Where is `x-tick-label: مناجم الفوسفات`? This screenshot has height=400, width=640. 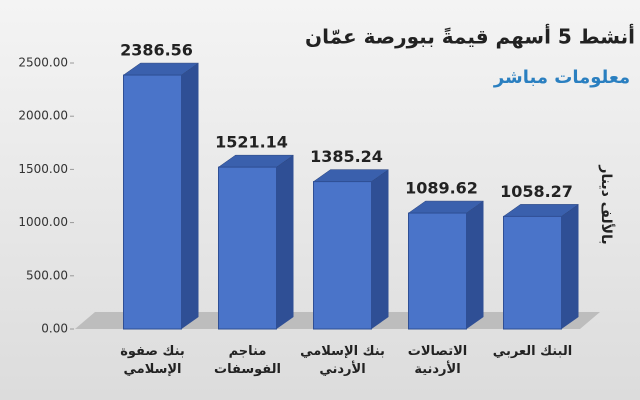 x-tick-label: مناجم الفوسفات is located at coordinates (247, 360).